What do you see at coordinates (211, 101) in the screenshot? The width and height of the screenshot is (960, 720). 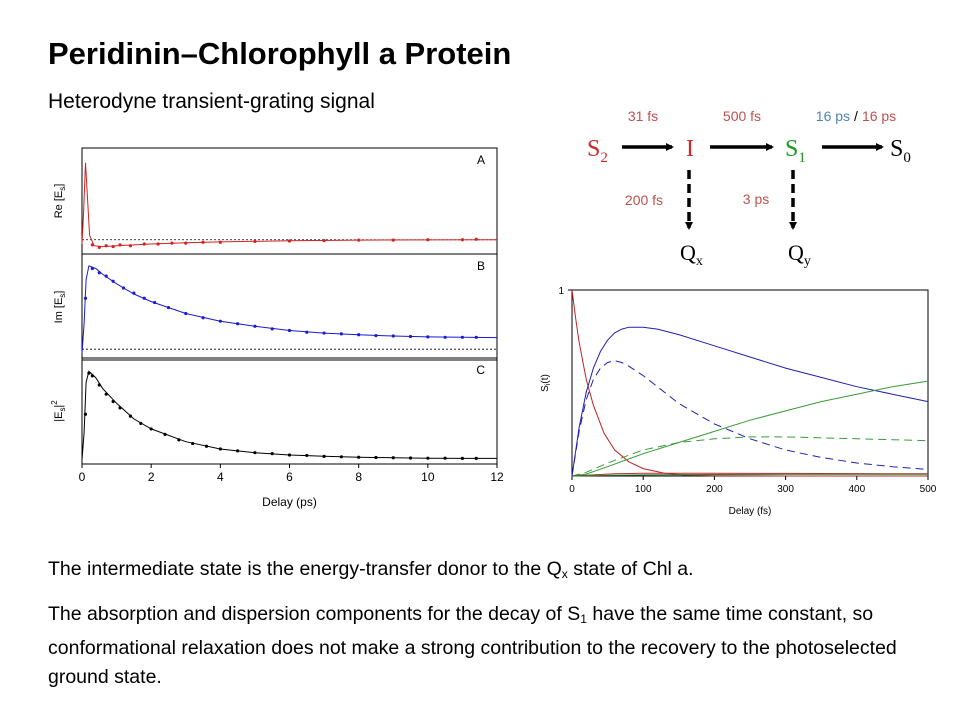 I see `page-subtitle: Heterodyne transient-grating signal` at bounding box center [211, 101].